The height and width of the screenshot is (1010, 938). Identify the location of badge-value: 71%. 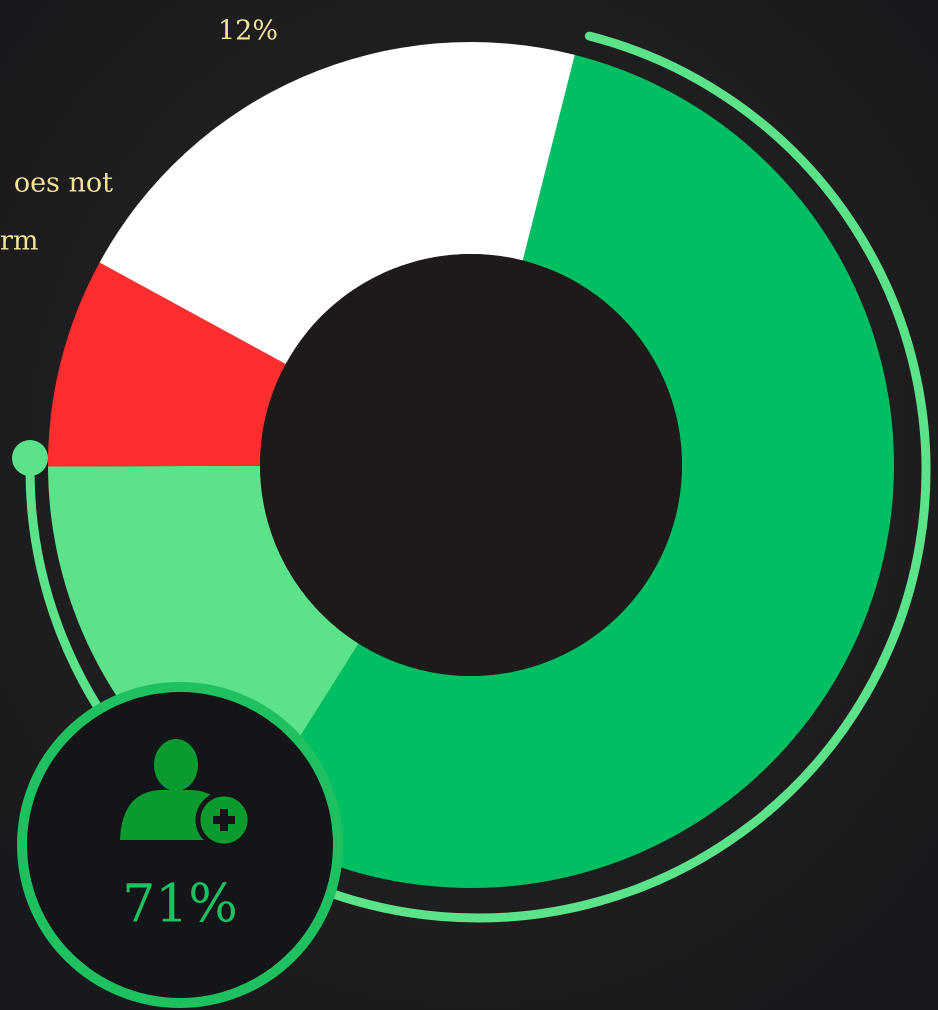
(180, 905).